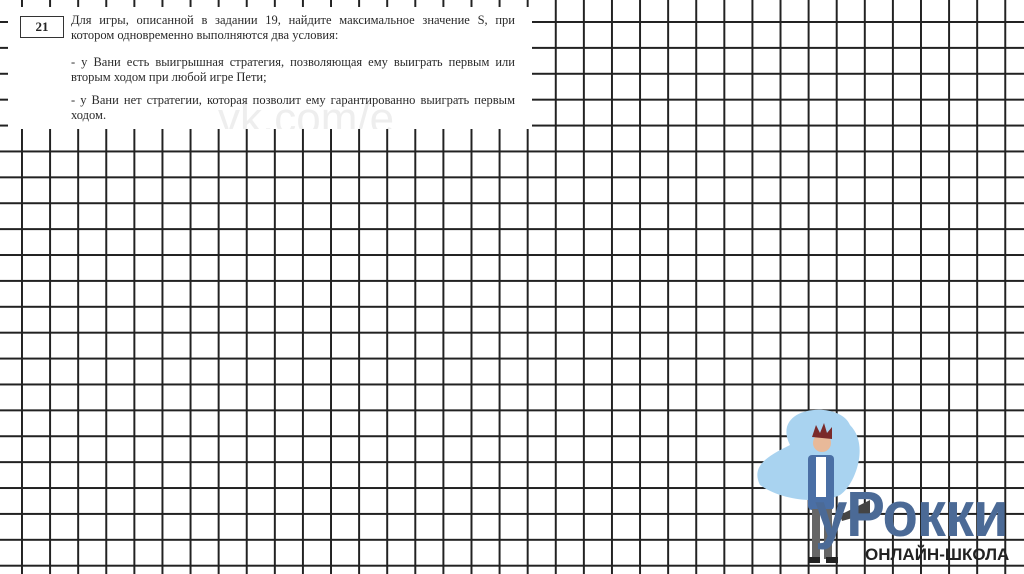 This screenshot has width=1024, height=574. What do you see at coordinates (42, 27) in the screenshot?
I see `task-number: 21` at bounding box center [42, 27].